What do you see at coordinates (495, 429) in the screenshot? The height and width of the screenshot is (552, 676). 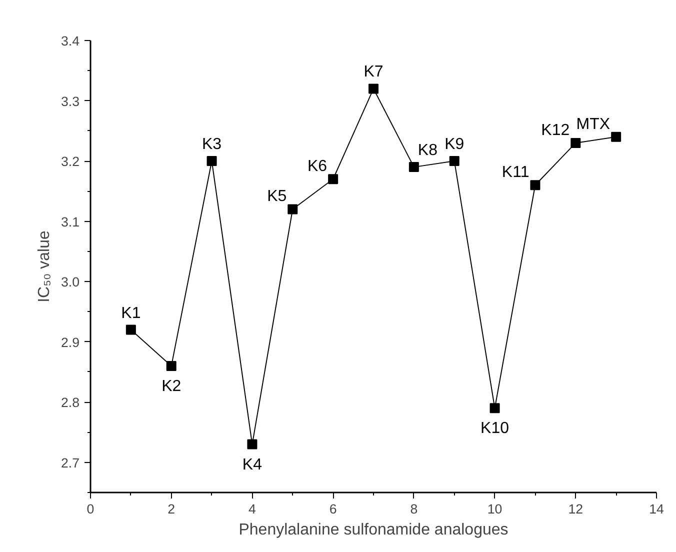 I see `annotation: K10` at bounding box center [495, 429].